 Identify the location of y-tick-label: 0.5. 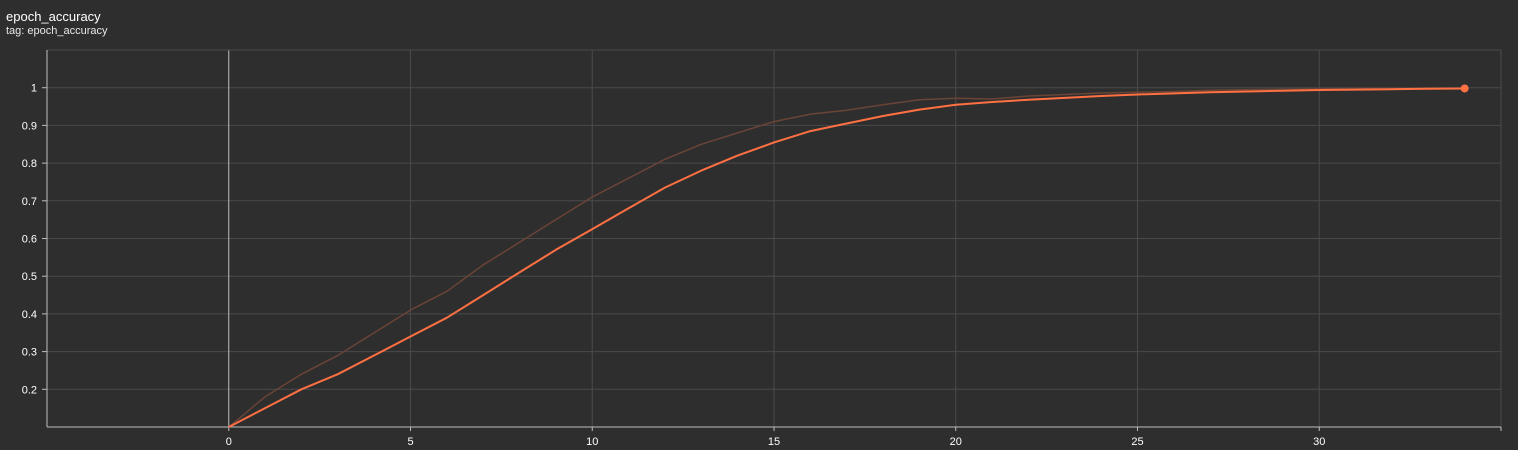
(29, 277).